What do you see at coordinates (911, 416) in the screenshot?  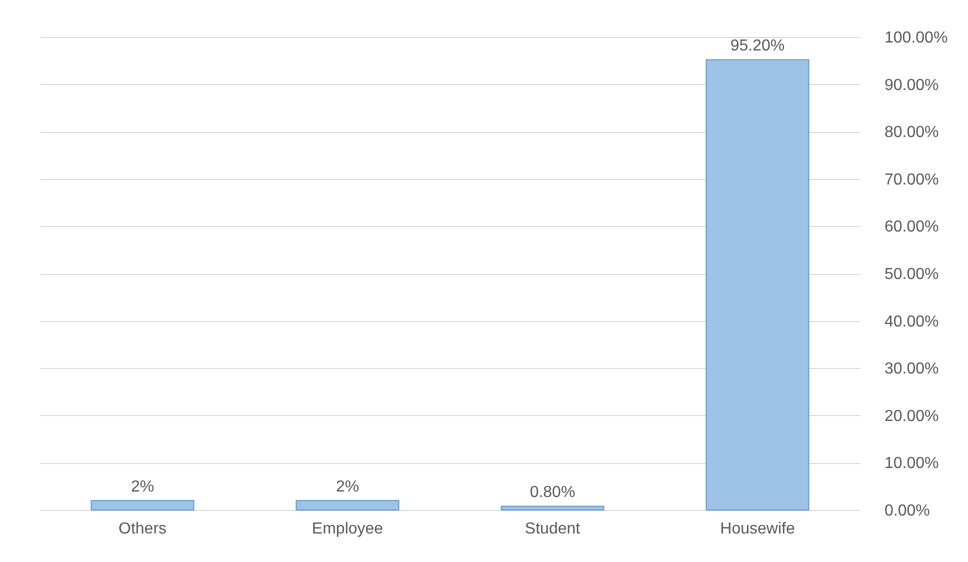 I see `y-tick-label: 20.00%` at bounding box center [911, 416].